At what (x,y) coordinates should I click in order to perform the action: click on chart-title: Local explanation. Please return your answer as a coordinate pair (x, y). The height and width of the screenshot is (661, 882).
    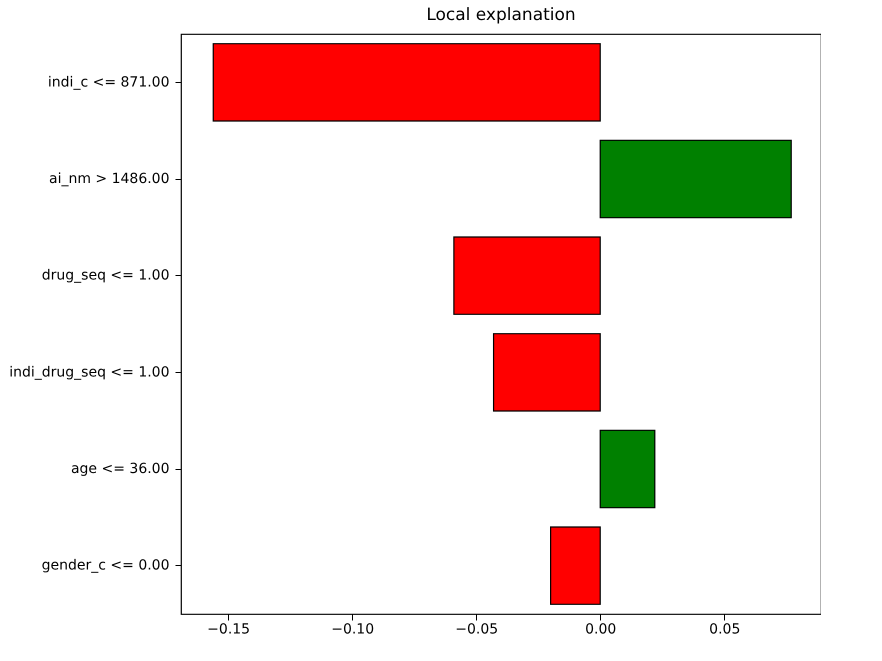
    Looking at the image, I should click on (501, 15).